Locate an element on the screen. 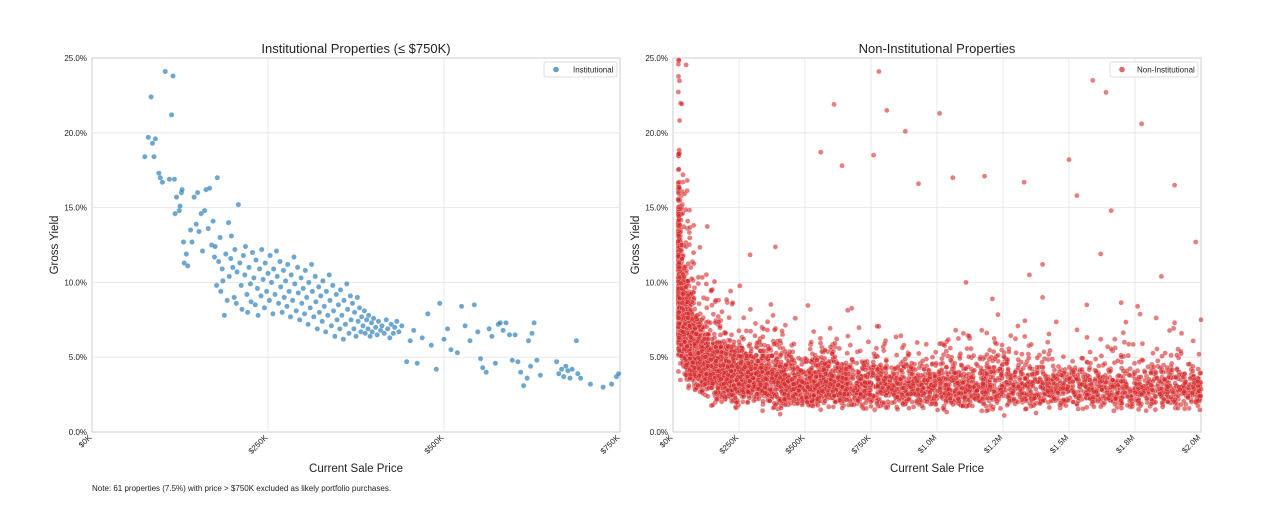  x-tick-label: $1.2M is located at coordinates (993, 444).